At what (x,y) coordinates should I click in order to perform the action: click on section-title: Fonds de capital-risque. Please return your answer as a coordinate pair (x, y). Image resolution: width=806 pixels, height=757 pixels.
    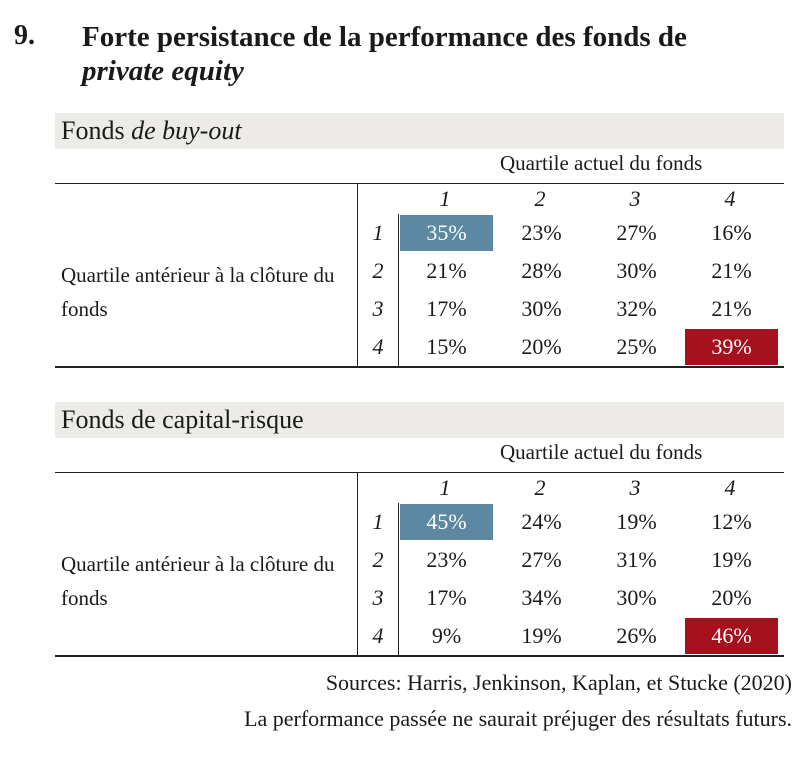
    Looking at the image, I should click on (419, 420).